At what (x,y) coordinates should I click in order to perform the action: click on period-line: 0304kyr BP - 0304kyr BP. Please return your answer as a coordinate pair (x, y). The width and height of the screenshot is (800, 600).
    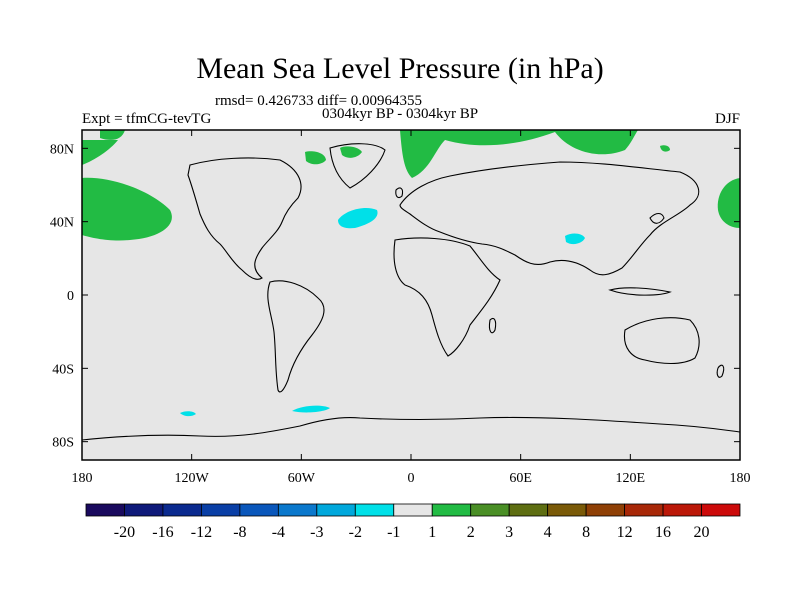
    Looking at the image, I should click on (400, 114).